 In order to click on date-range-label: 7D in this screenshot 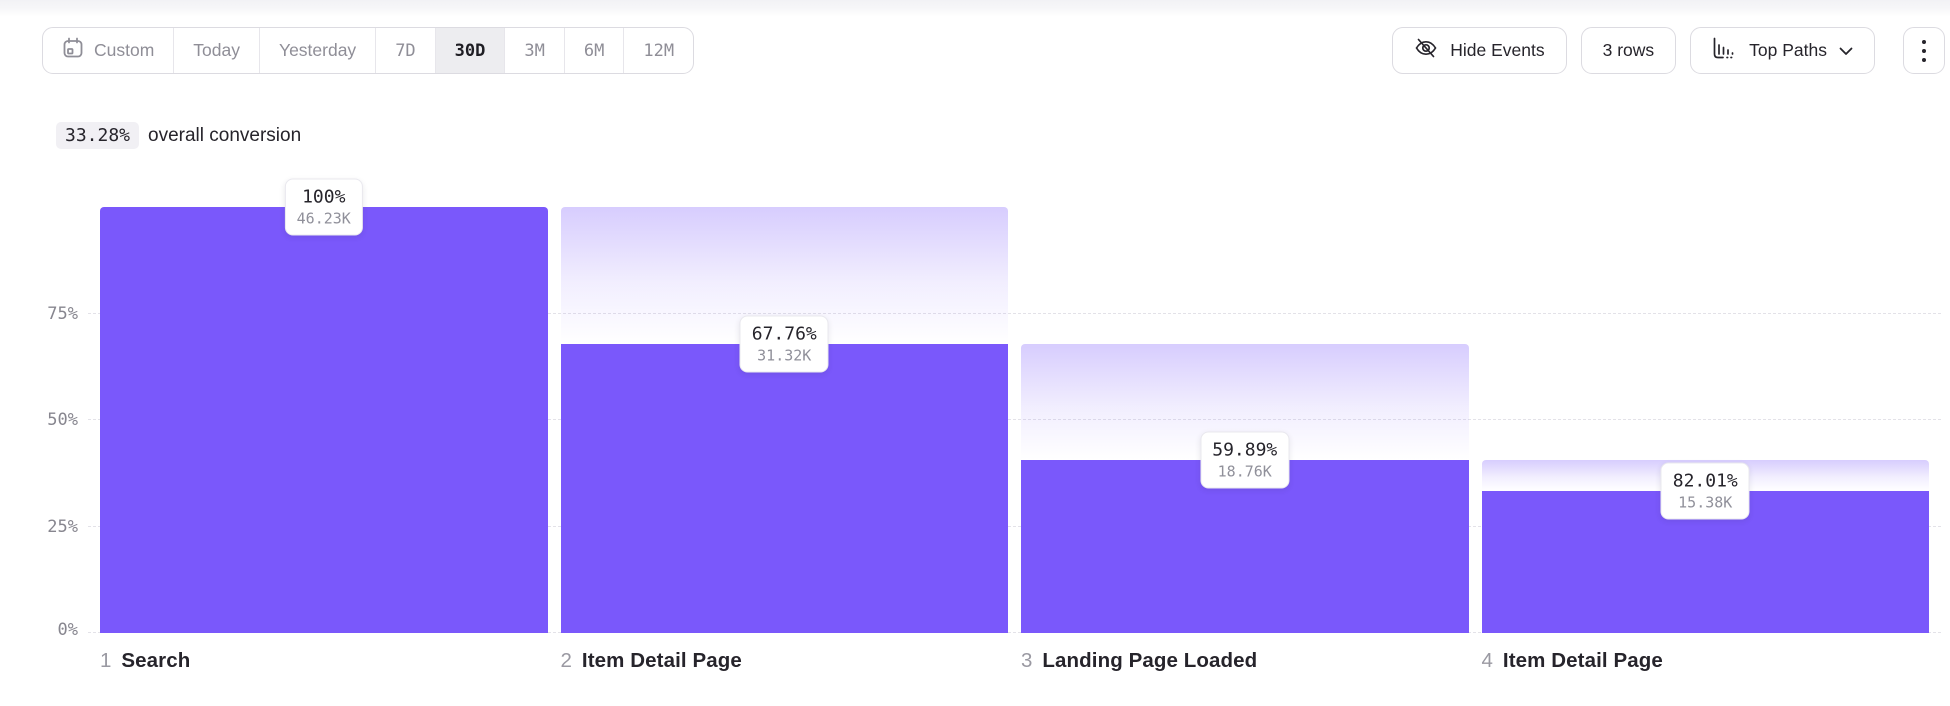, I will do `click(405, 50)`.